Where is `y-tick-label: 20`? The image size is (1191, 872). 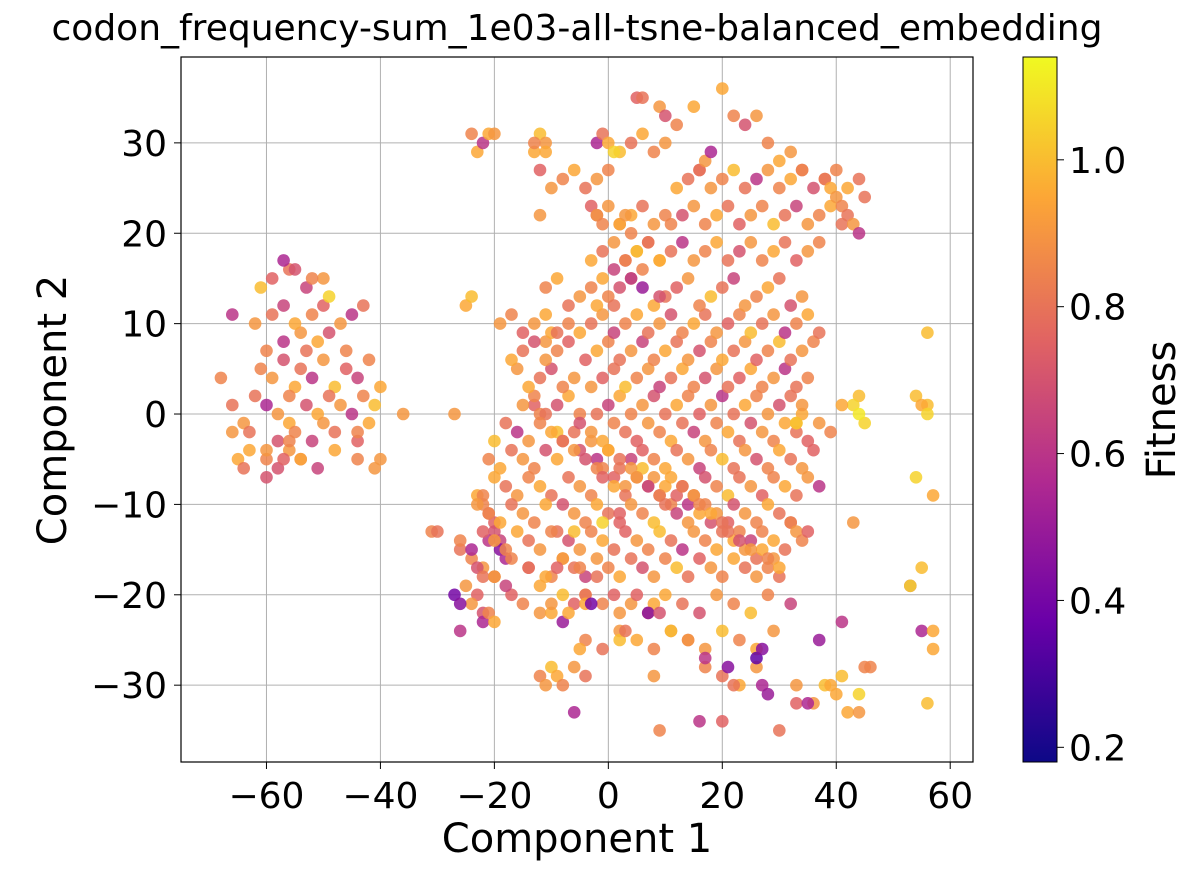
y-tick-label: 20 is located at coordinates (144, 234).